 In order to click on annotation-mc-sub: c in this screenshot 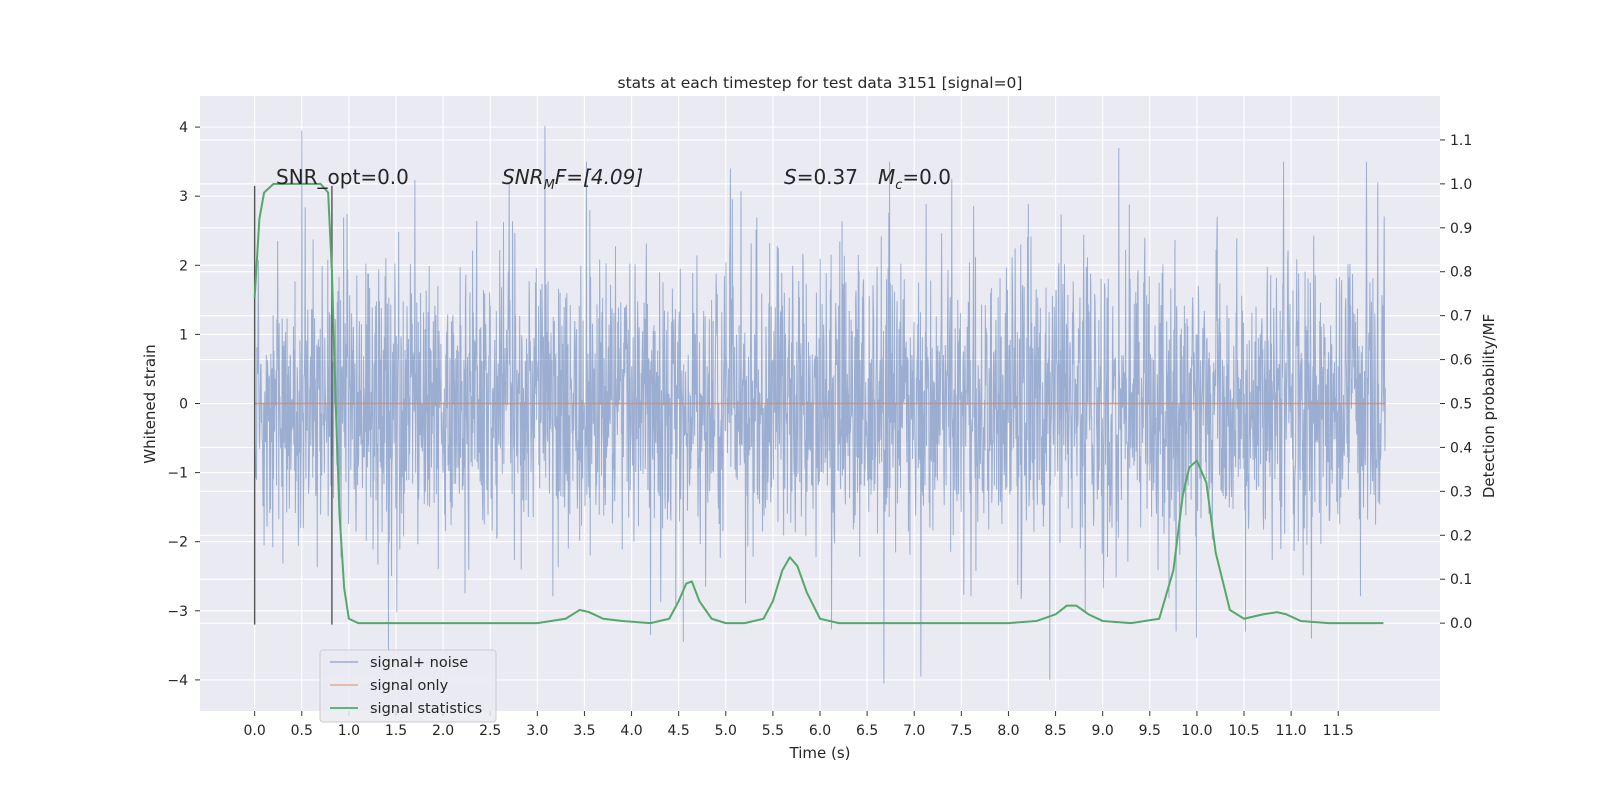, I will do `click(898, 185)`.